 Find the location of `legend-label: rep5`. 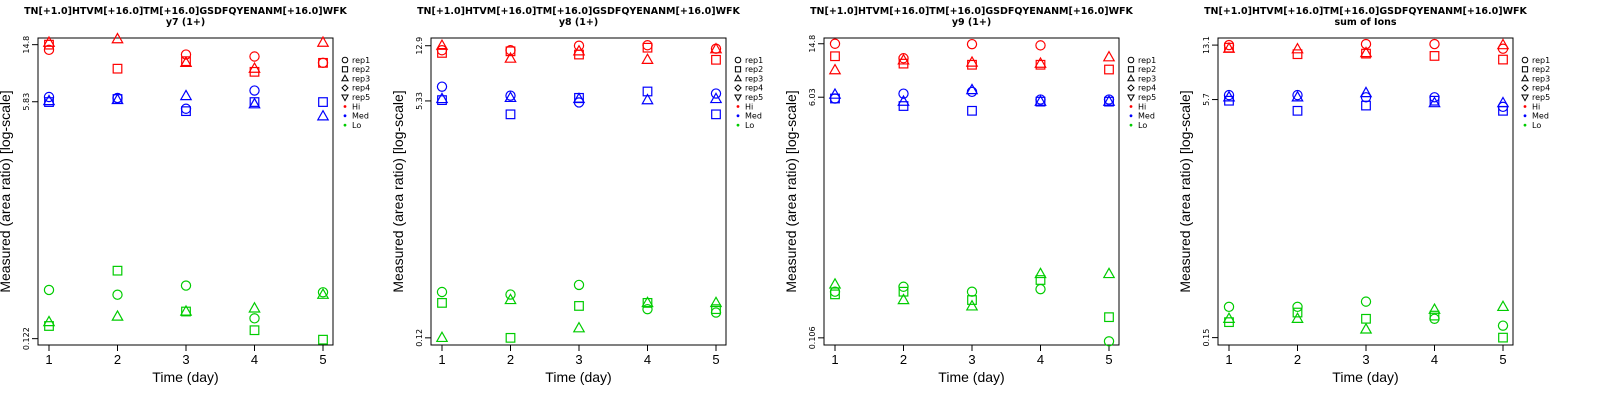

legend-label: rep5 is located at coordinates (1541, 97).